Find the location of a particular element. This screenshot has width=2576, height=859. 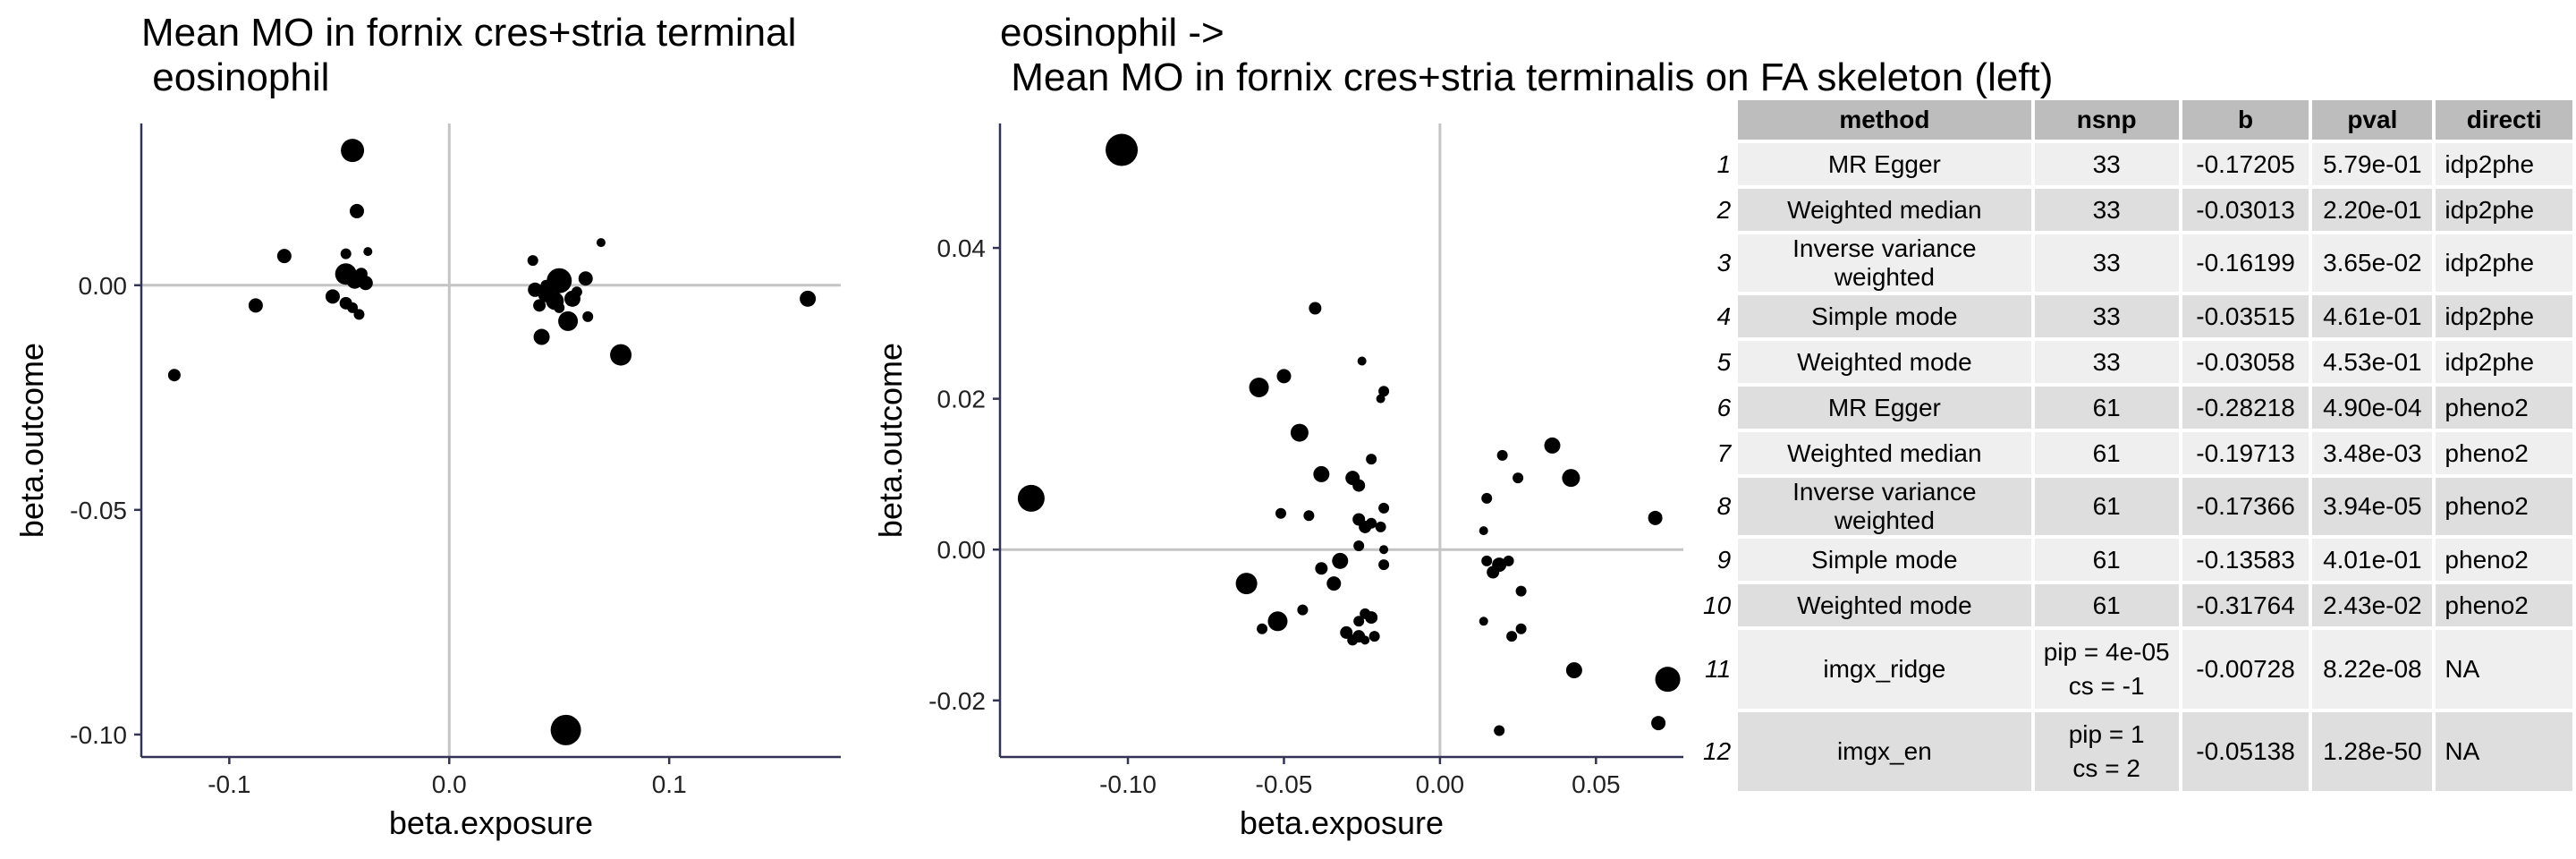

plot2-ytick-label: 0.02 is located at coordinates (962, 399).